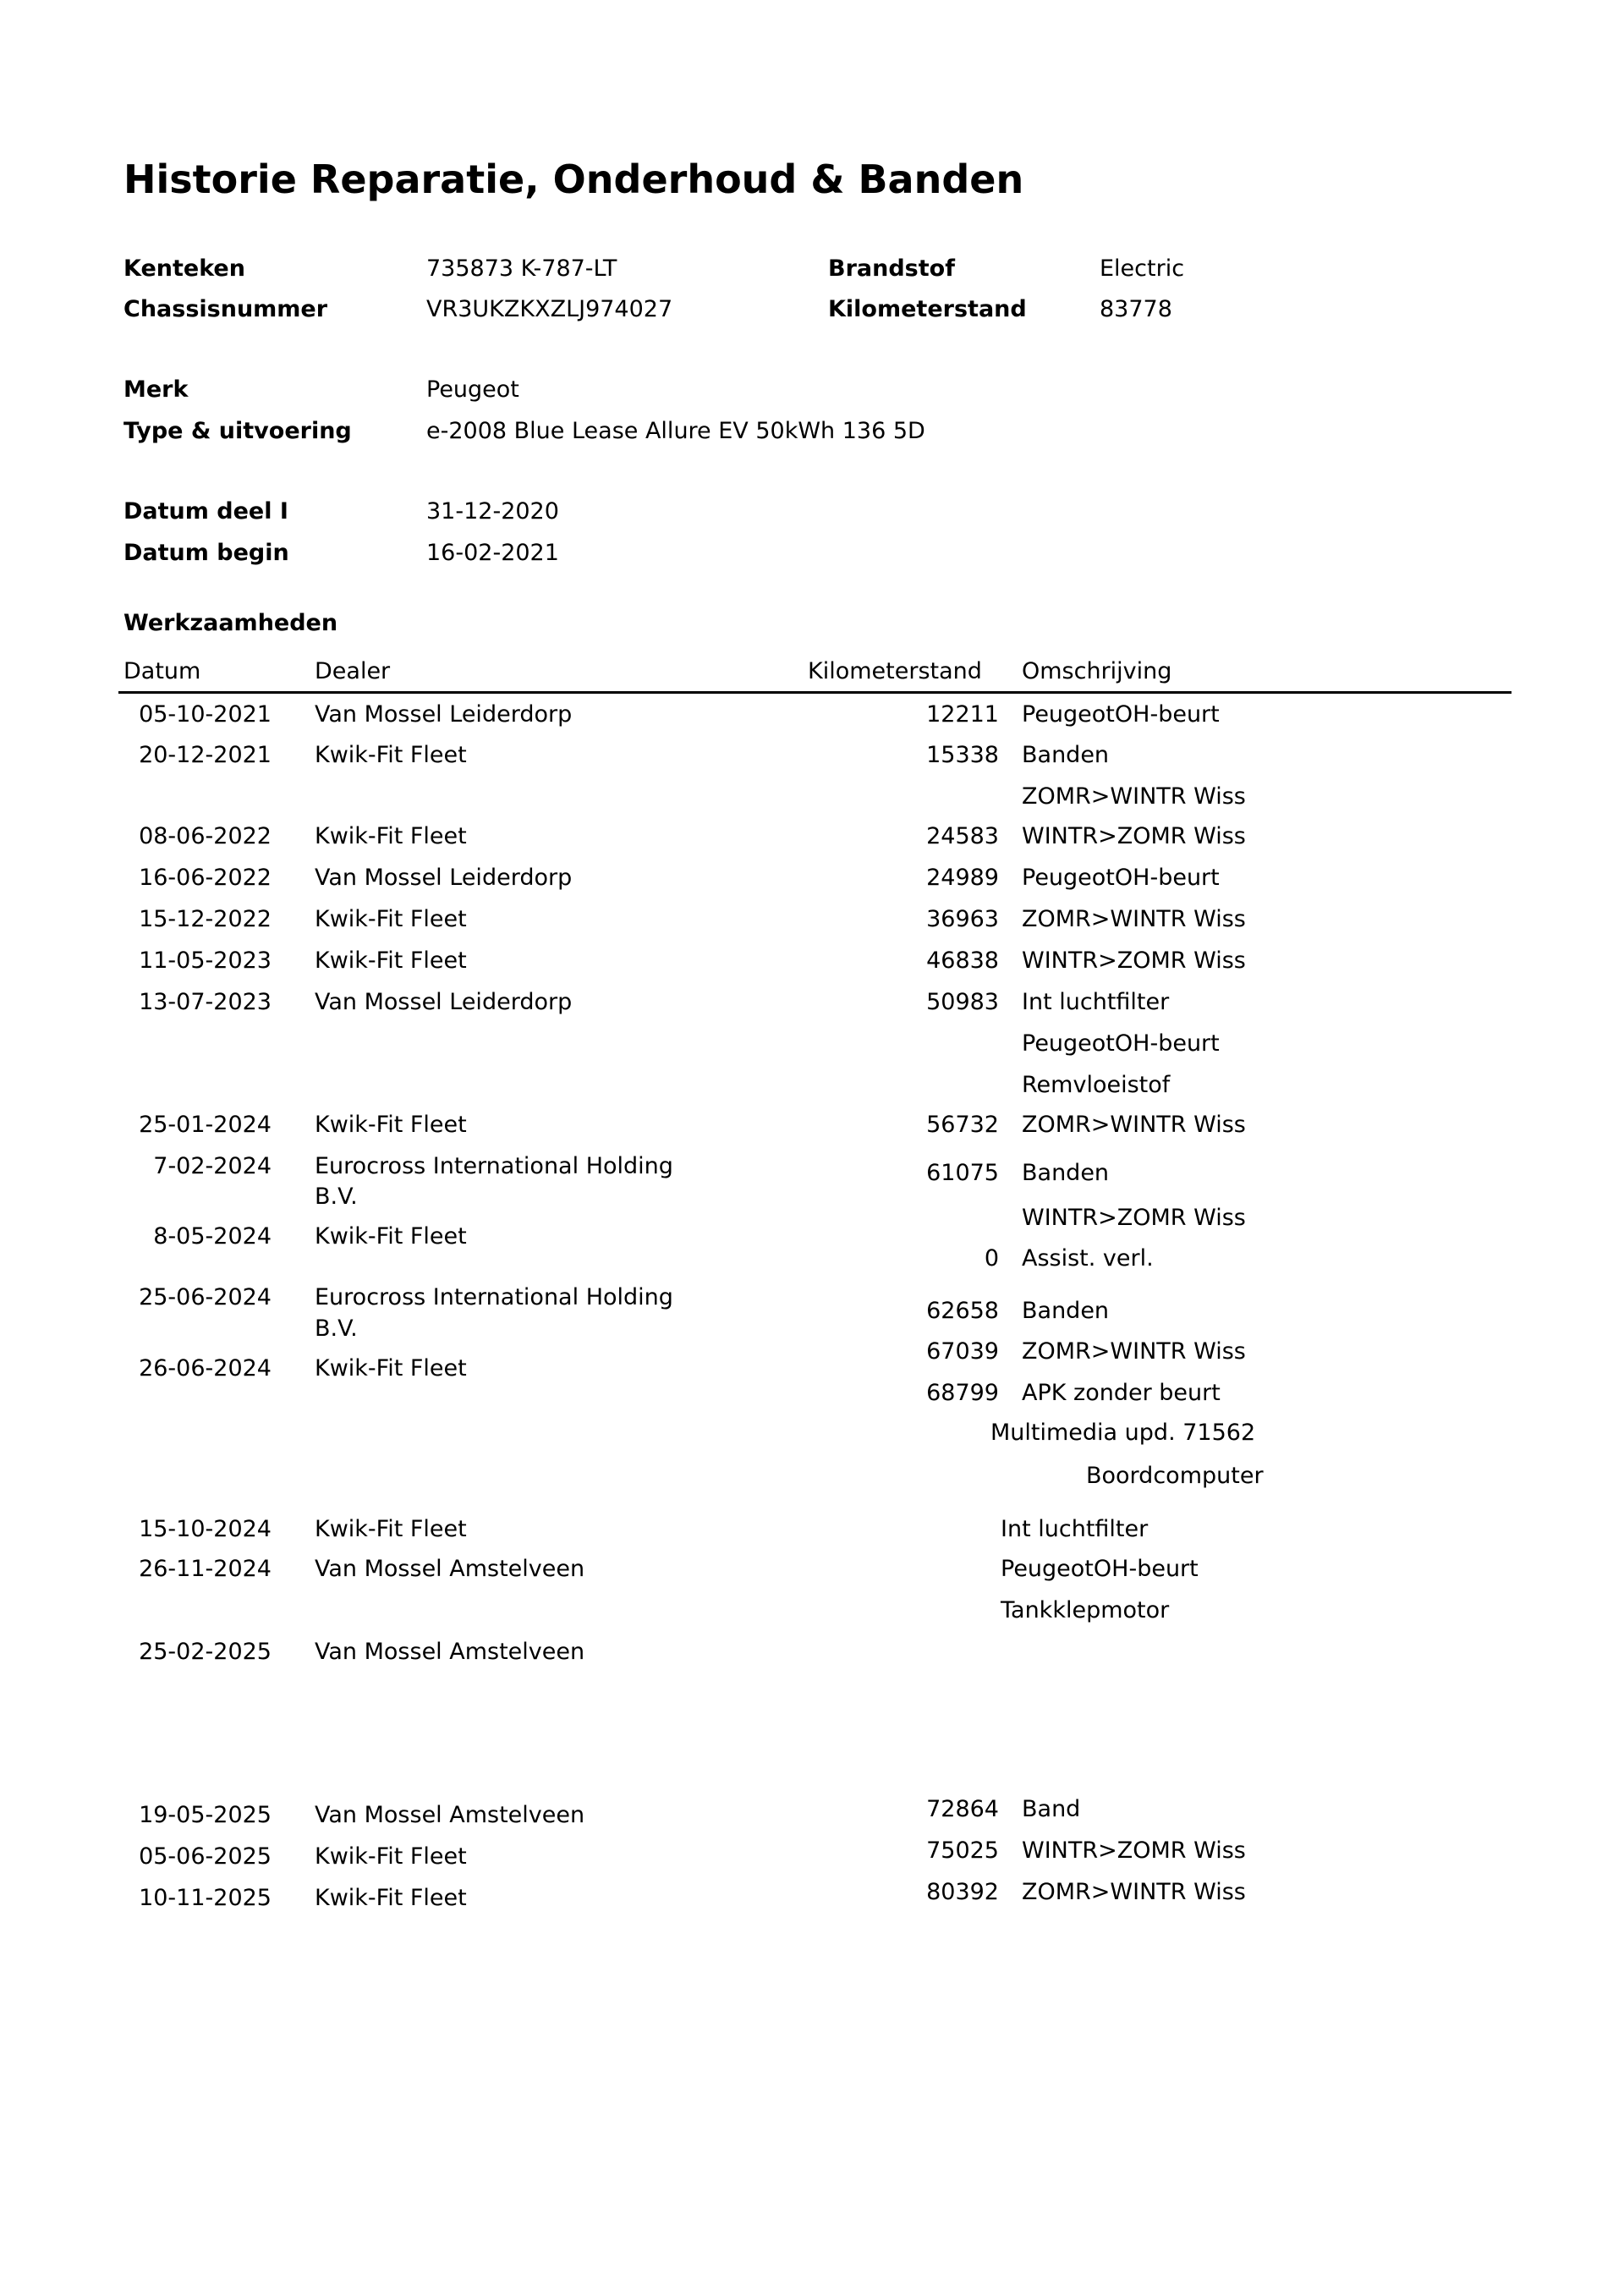 This screenshot has height=2296, width=1624. I want to click on row-date: 26-06-2024, so click(206, 1368).